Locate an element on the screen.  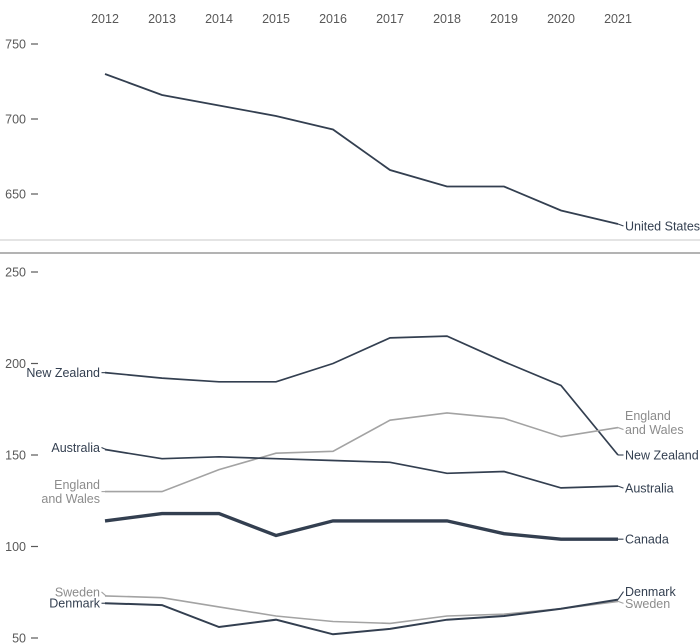
series-label-left-england-and-wales: and Wales is located at coordinates (70, 499).